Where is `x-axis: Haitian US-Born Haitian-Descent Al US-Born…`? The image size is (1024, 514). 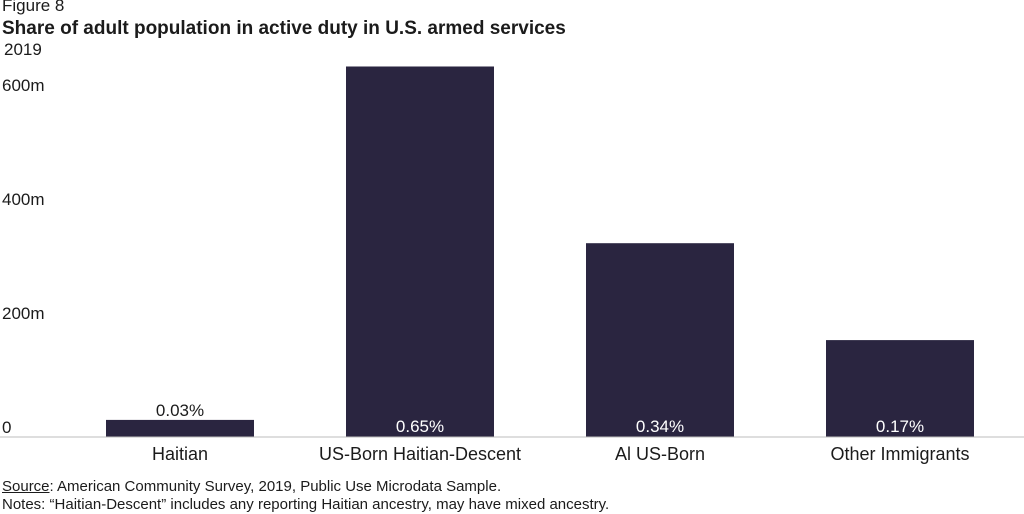 x-axis: Haitian US-Born Haitian-Descent Al US-Born… is located at coordinates (561, 454).